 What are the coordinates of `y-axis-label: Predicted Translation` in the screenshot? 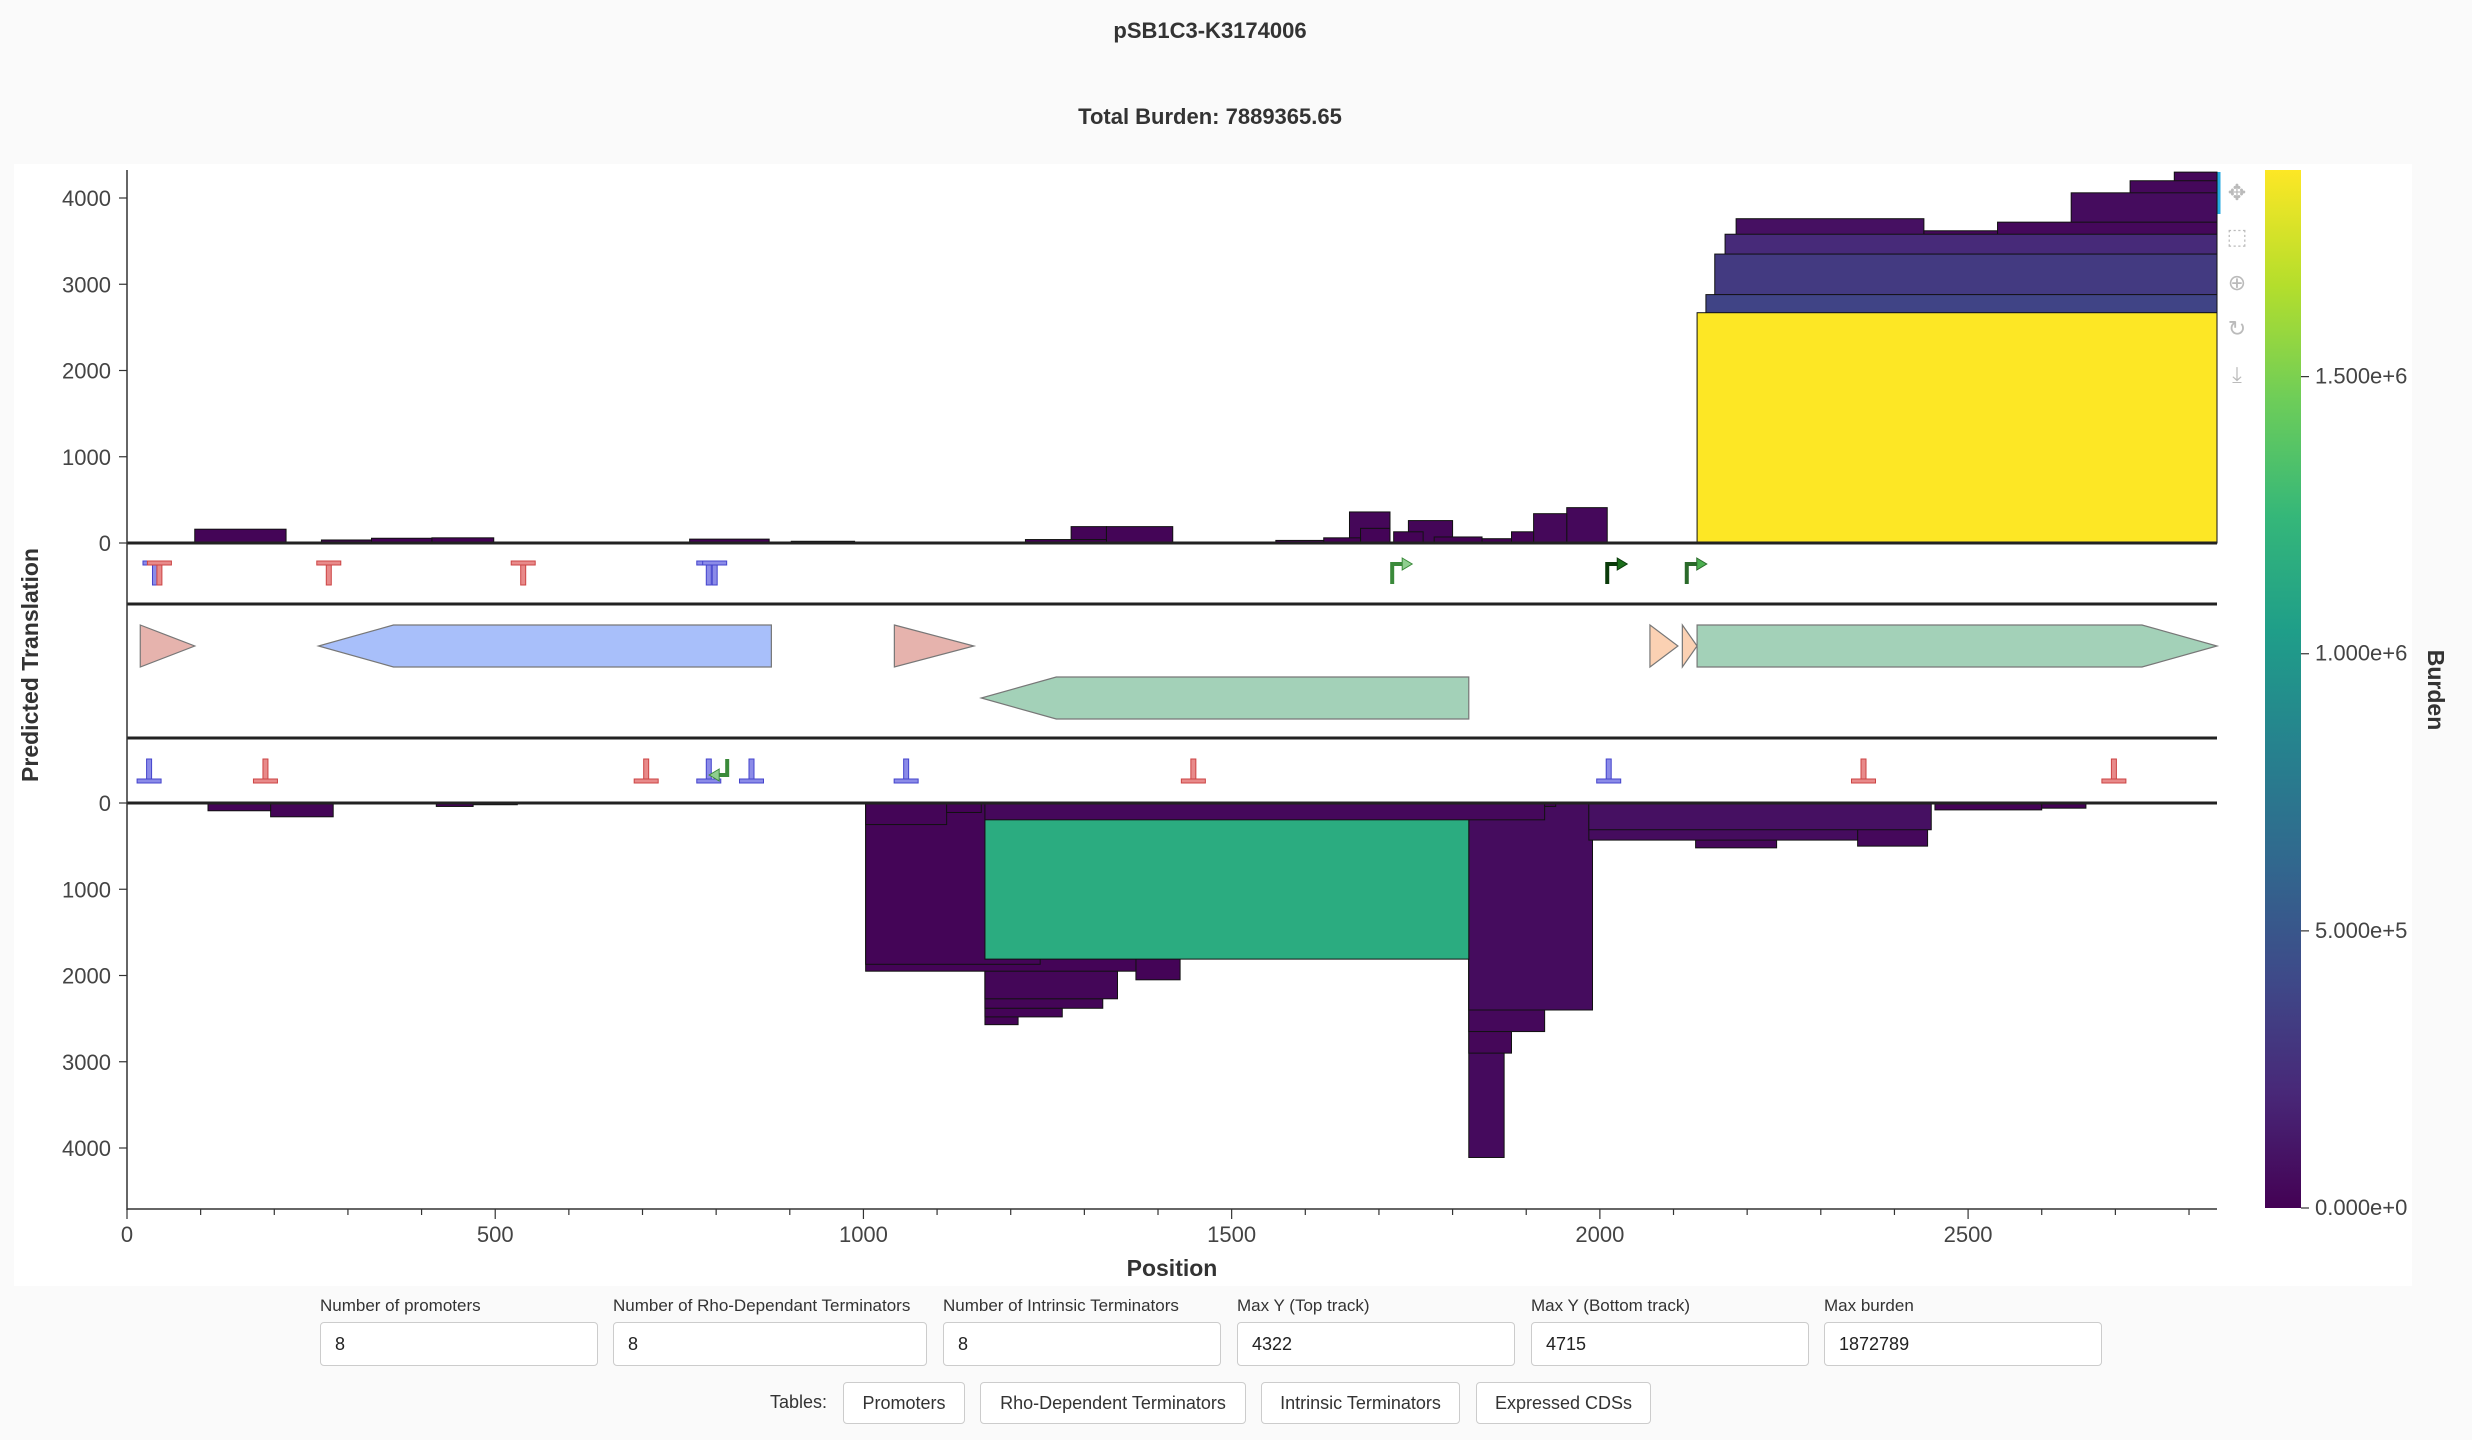 It's located at (30, 665).